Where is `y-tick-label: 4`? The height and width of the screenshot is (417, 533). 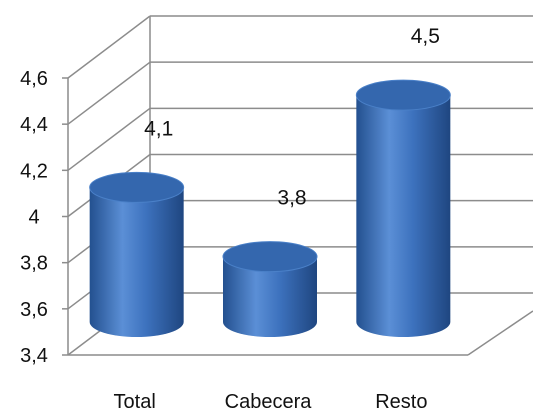 y-tick-label: 4 is located at coordinates (33, 218).